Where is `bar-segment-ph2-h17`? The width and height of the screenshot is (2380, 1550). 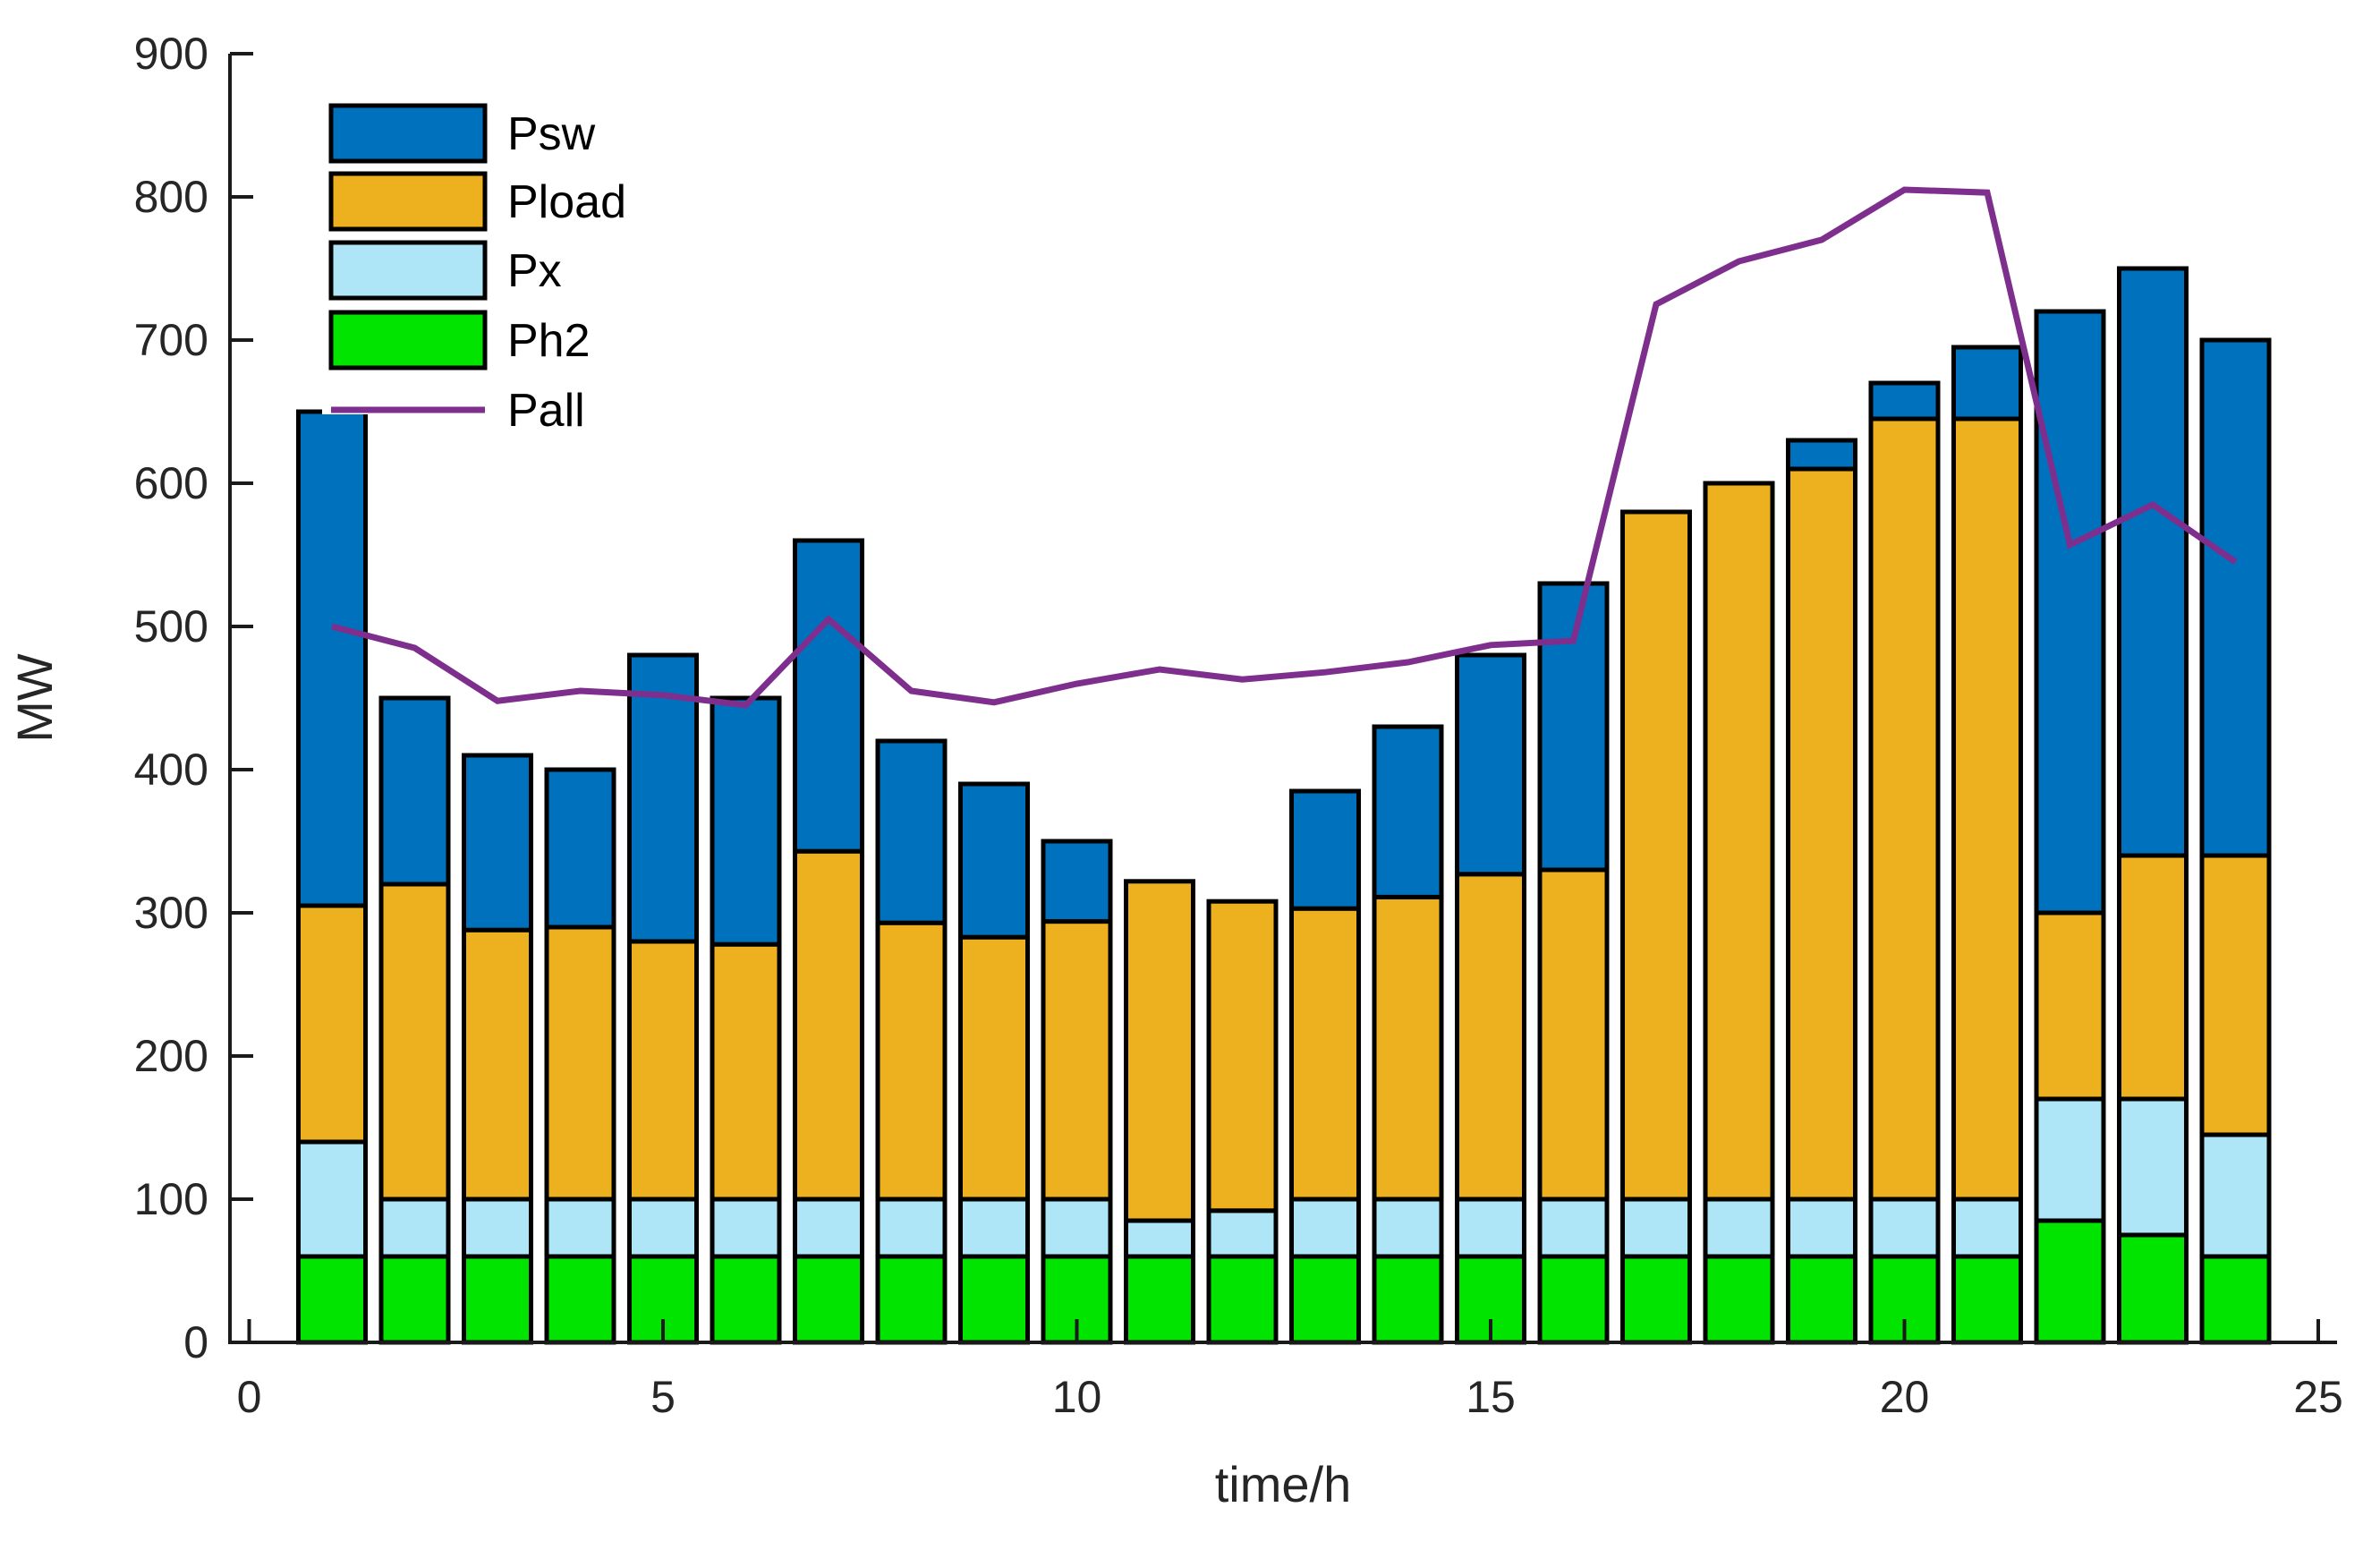 bar-segment-ph2-h17 is located at coordinates (1656, 1299).